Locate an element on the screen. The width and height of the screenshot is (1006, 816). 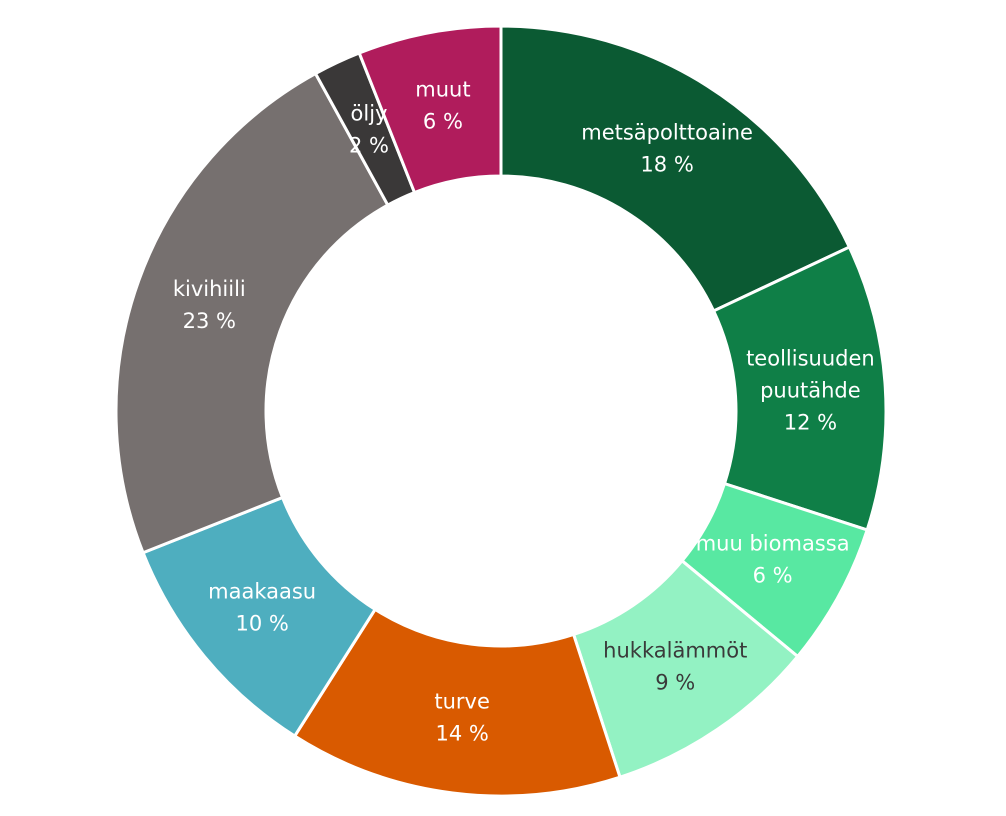
slice-label-4: turve 14 % is located at coordinates (462, 718).